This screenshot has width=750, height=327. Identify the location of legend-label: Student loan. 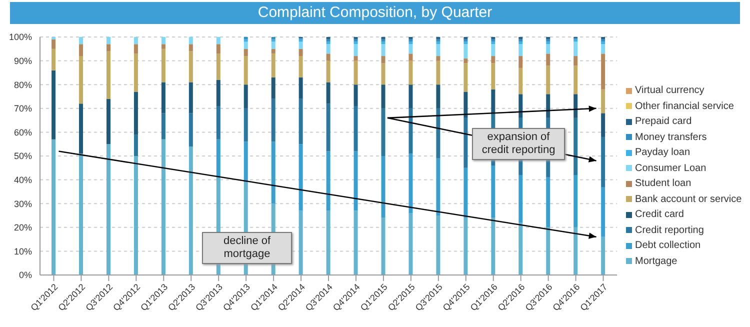
(663, 184).